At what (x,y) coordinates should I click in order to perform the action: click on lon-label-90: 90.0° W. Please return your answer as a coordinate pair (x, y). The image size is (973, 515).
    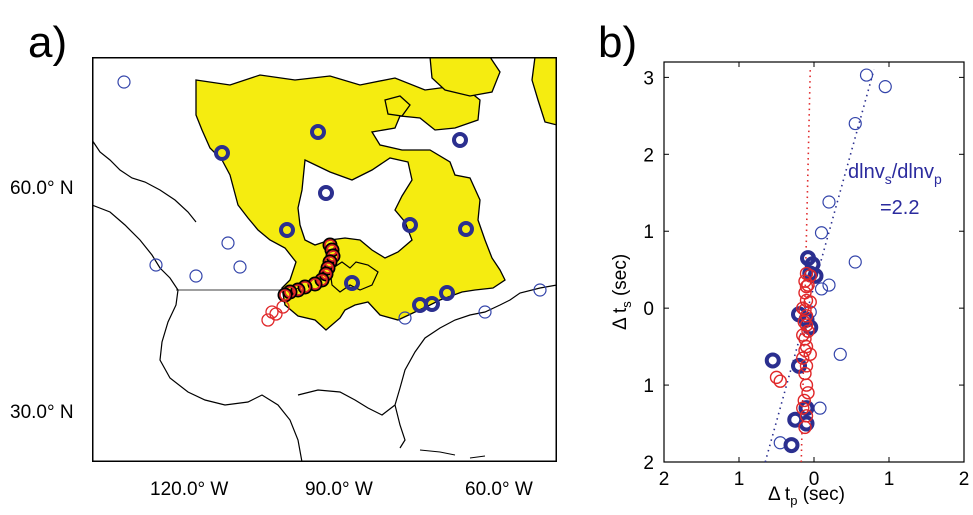
    Looking at the image, I should click on (339, 489).